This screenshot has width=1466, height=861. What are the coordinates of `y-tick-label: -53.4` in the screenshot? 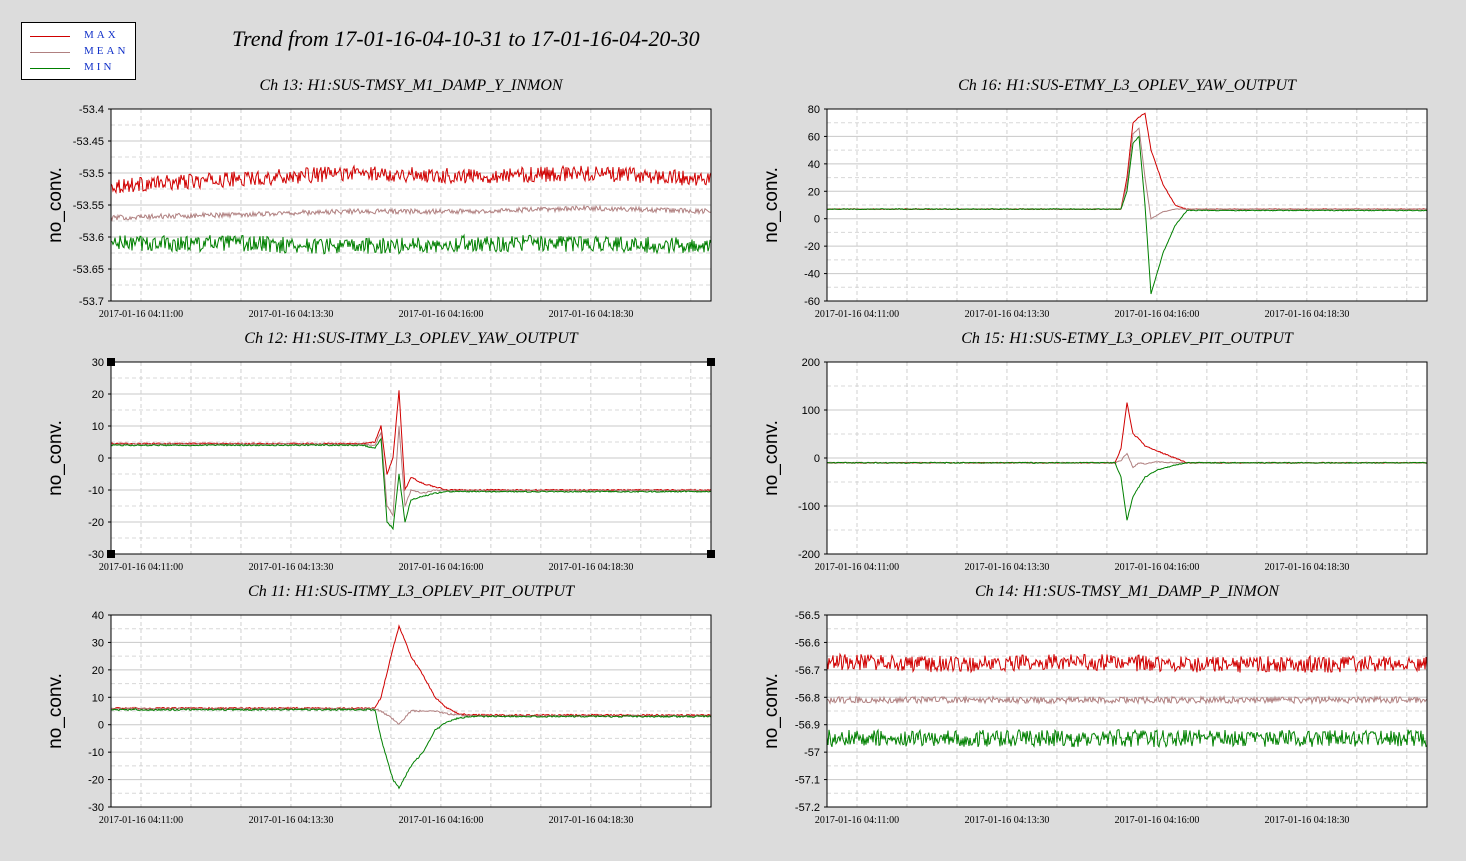 It's located at (91, 110).